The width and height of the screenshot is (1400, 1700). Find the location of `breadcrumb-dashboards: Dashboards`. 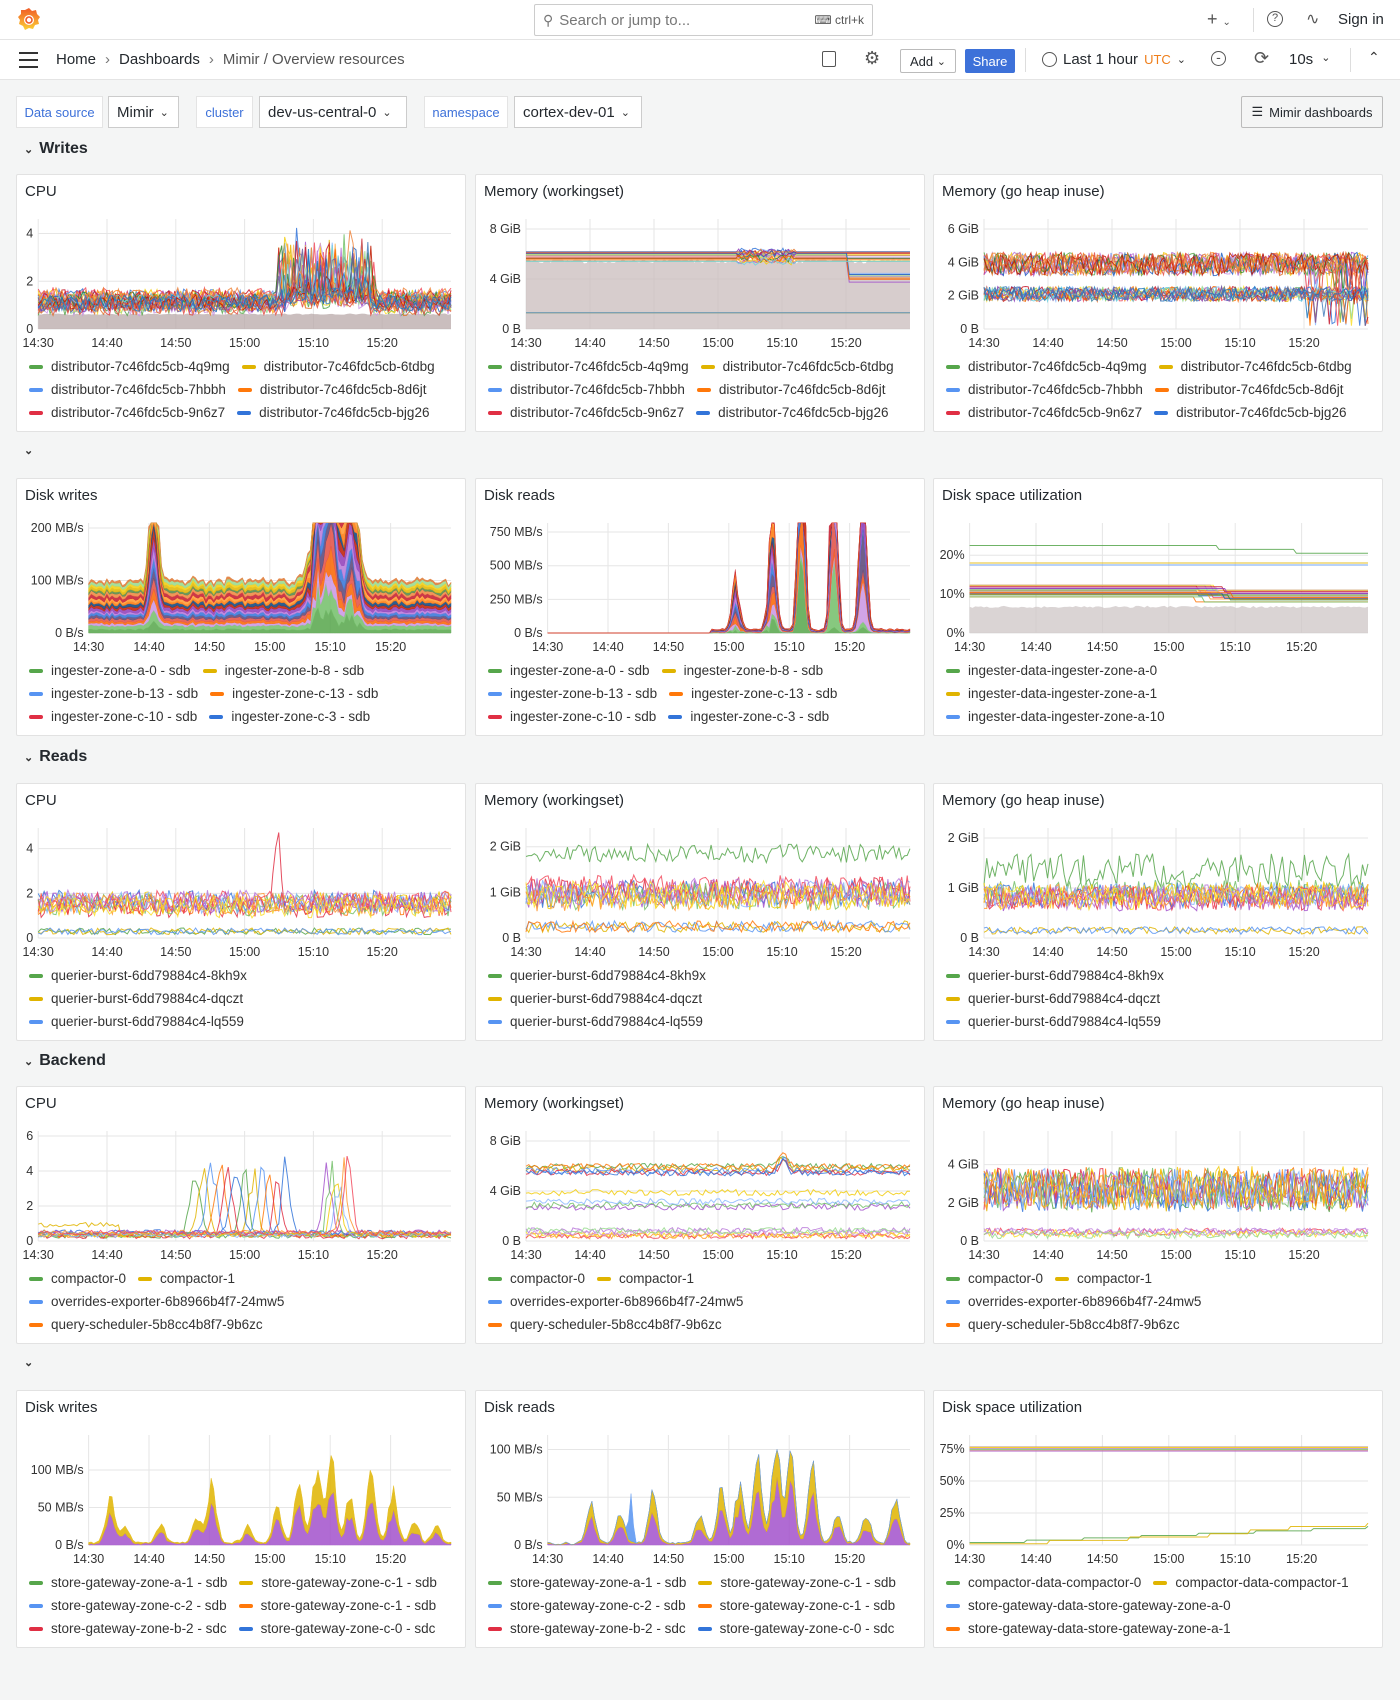

breadcrumb-dashboards: Dashboards is located at coordinates (159, 59).